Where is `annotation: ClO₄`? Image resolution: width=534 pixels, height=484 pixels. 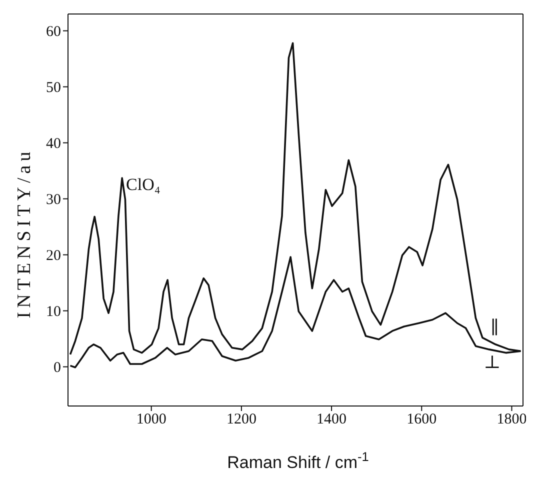 annotation: ClO₄ is located at coordinates (143, 184).